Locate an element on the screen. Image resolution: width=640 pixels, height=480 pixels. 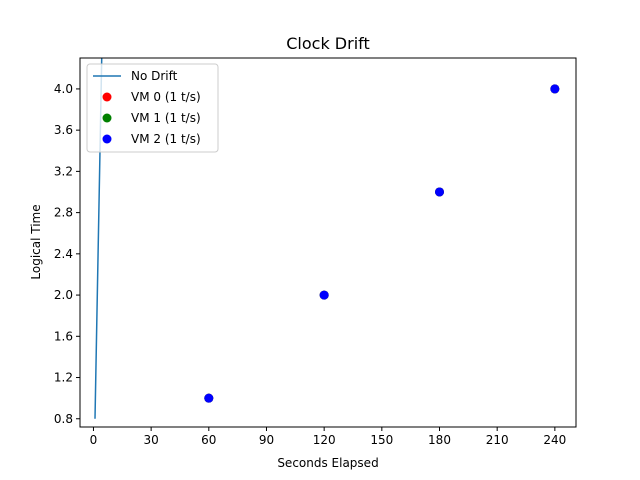
x-tick-label: 90 is located at coordinates (266, 440).